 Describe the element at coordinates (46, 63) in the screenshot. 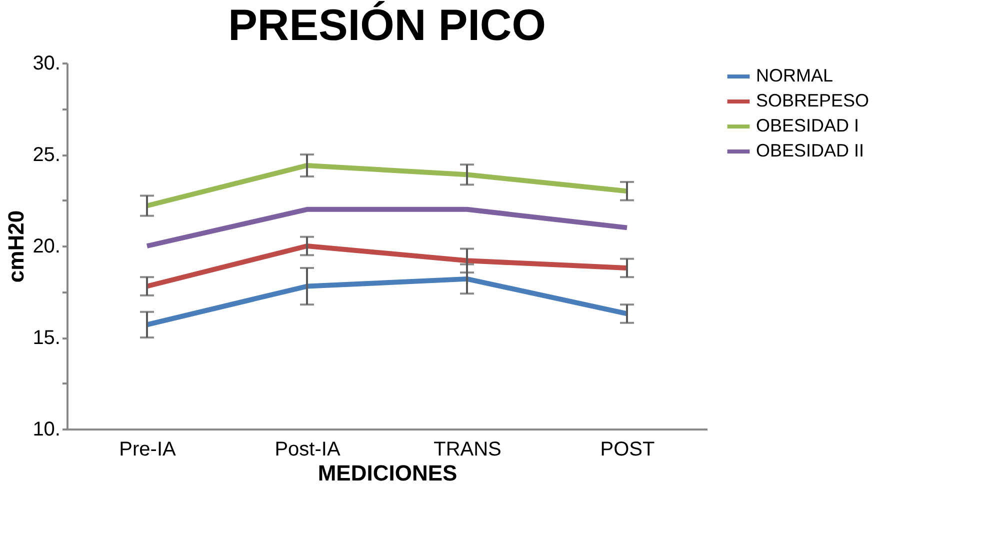

I see `y-tick-label: 30.` at that location.